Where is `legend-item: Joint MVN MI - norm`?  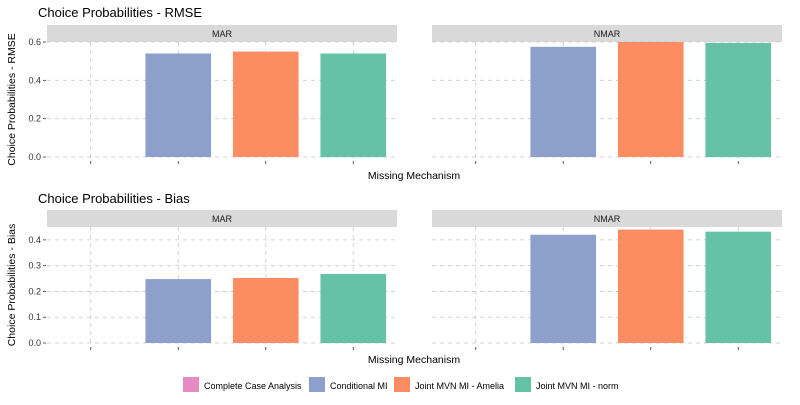 legend-item: Joint MVN MI - norm is located at coordinates (567, 384).